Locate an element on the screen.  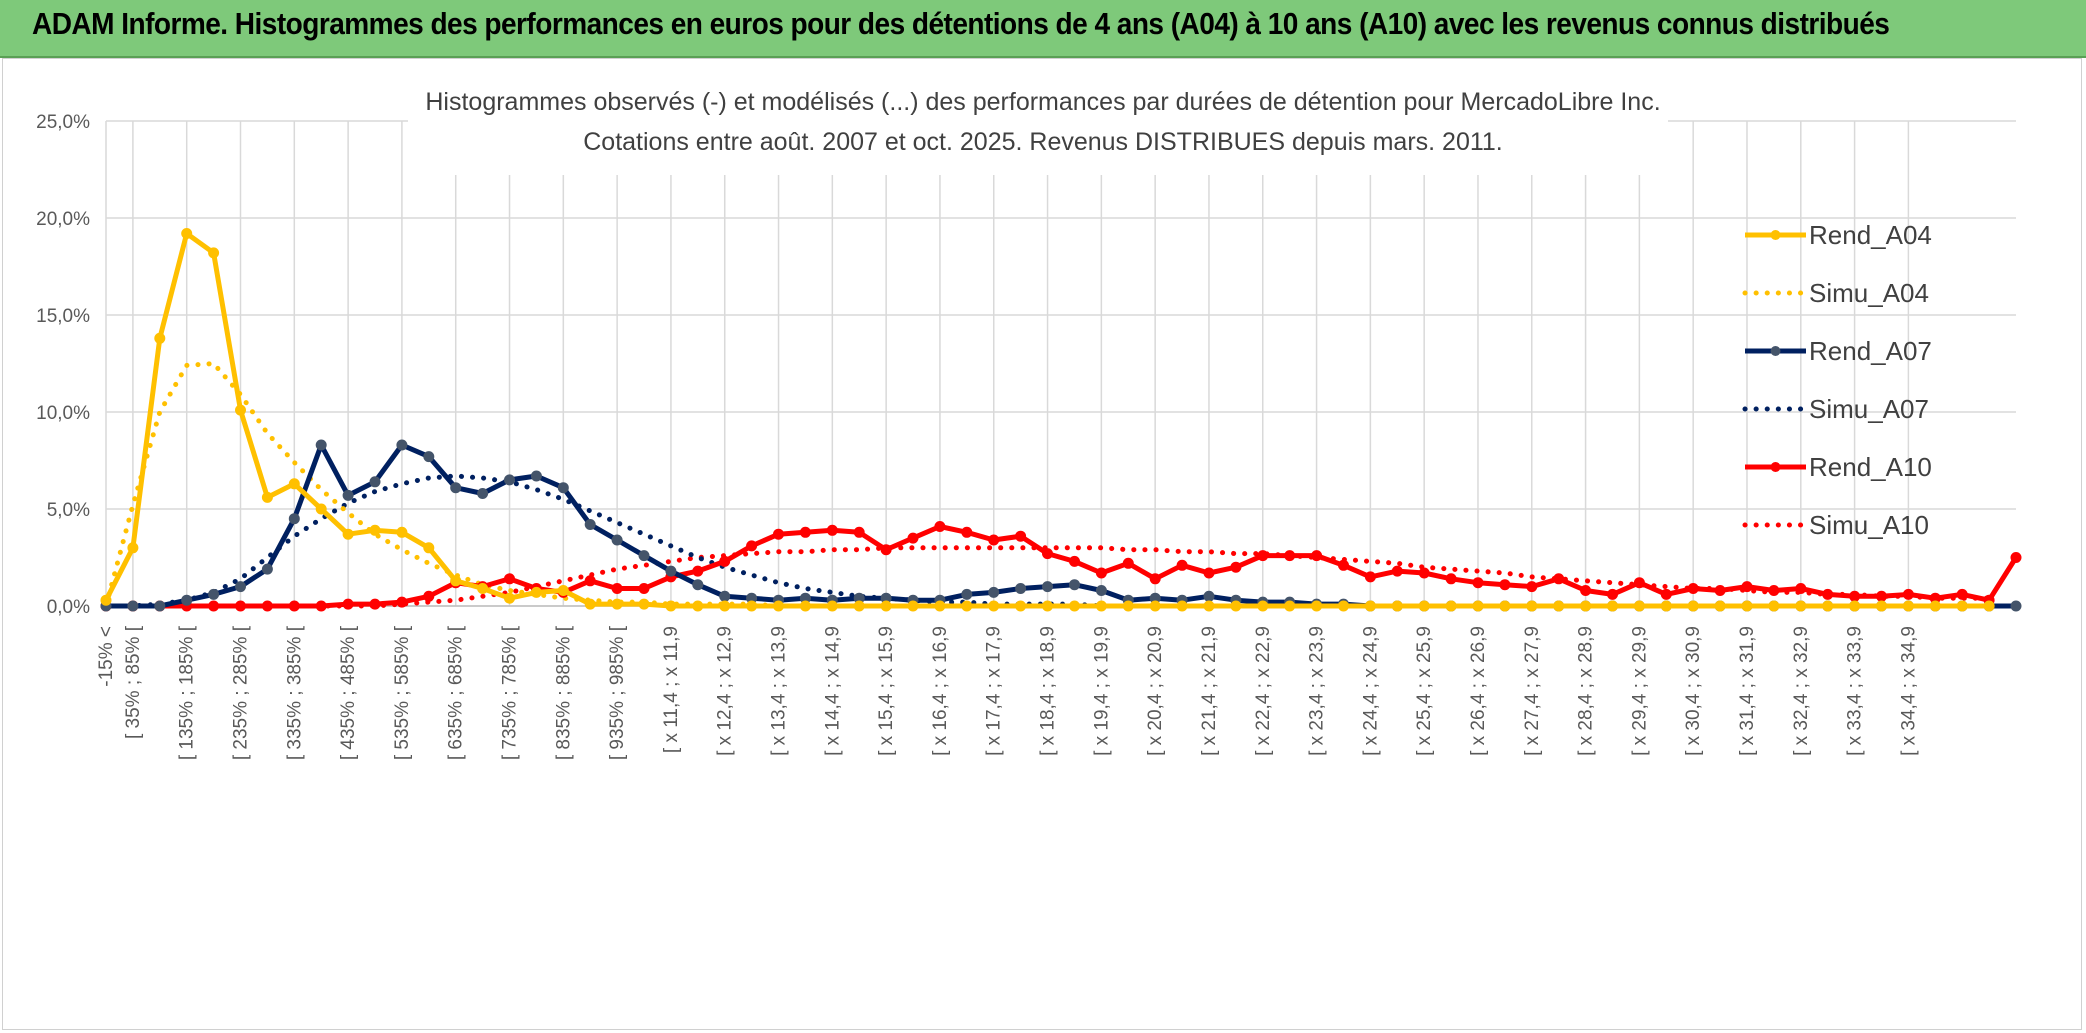
legend-label: Simu_A07 is located at coordinates (1869, 409).